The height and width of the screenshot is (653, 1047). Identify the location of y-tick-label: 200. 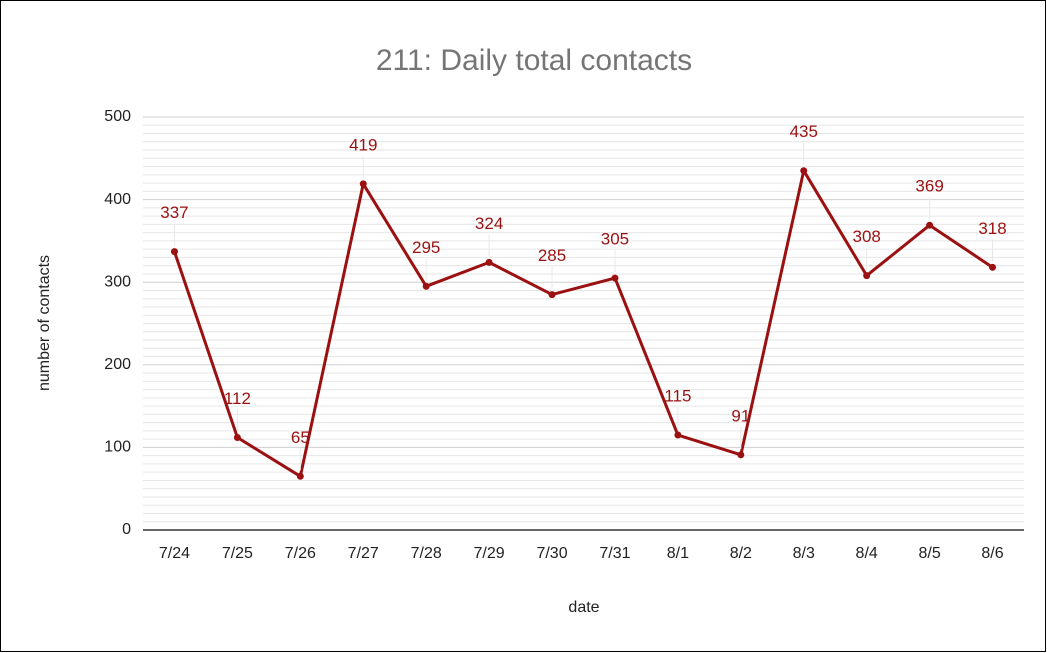
(117, 364).